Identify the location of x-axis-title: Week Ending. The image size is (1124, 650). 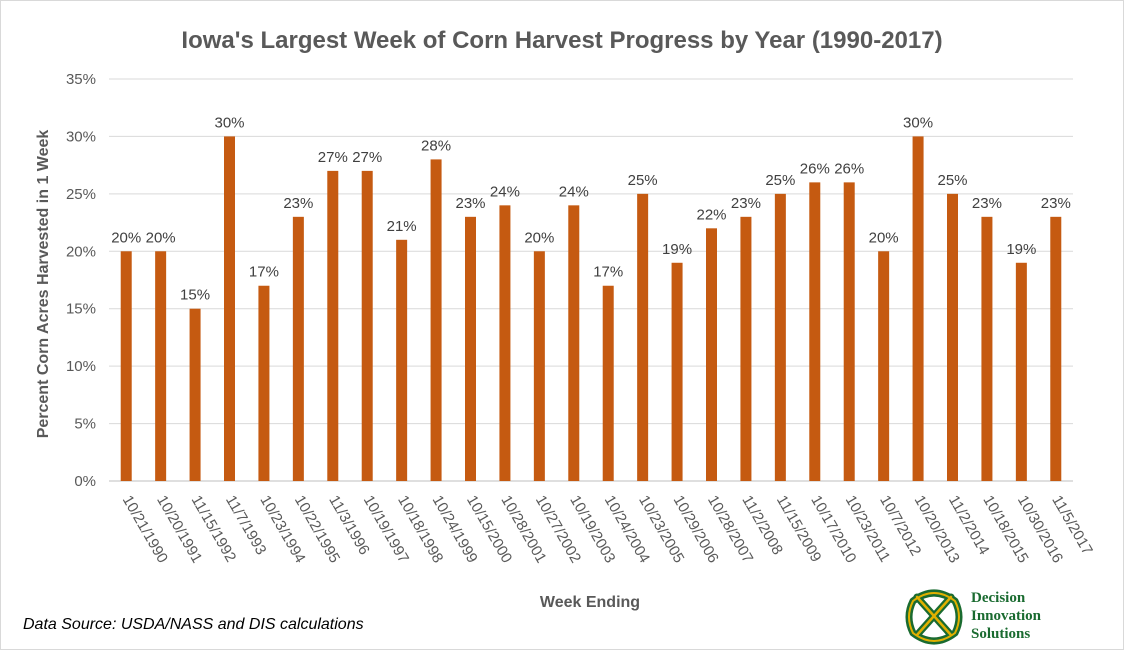
(590, 602).